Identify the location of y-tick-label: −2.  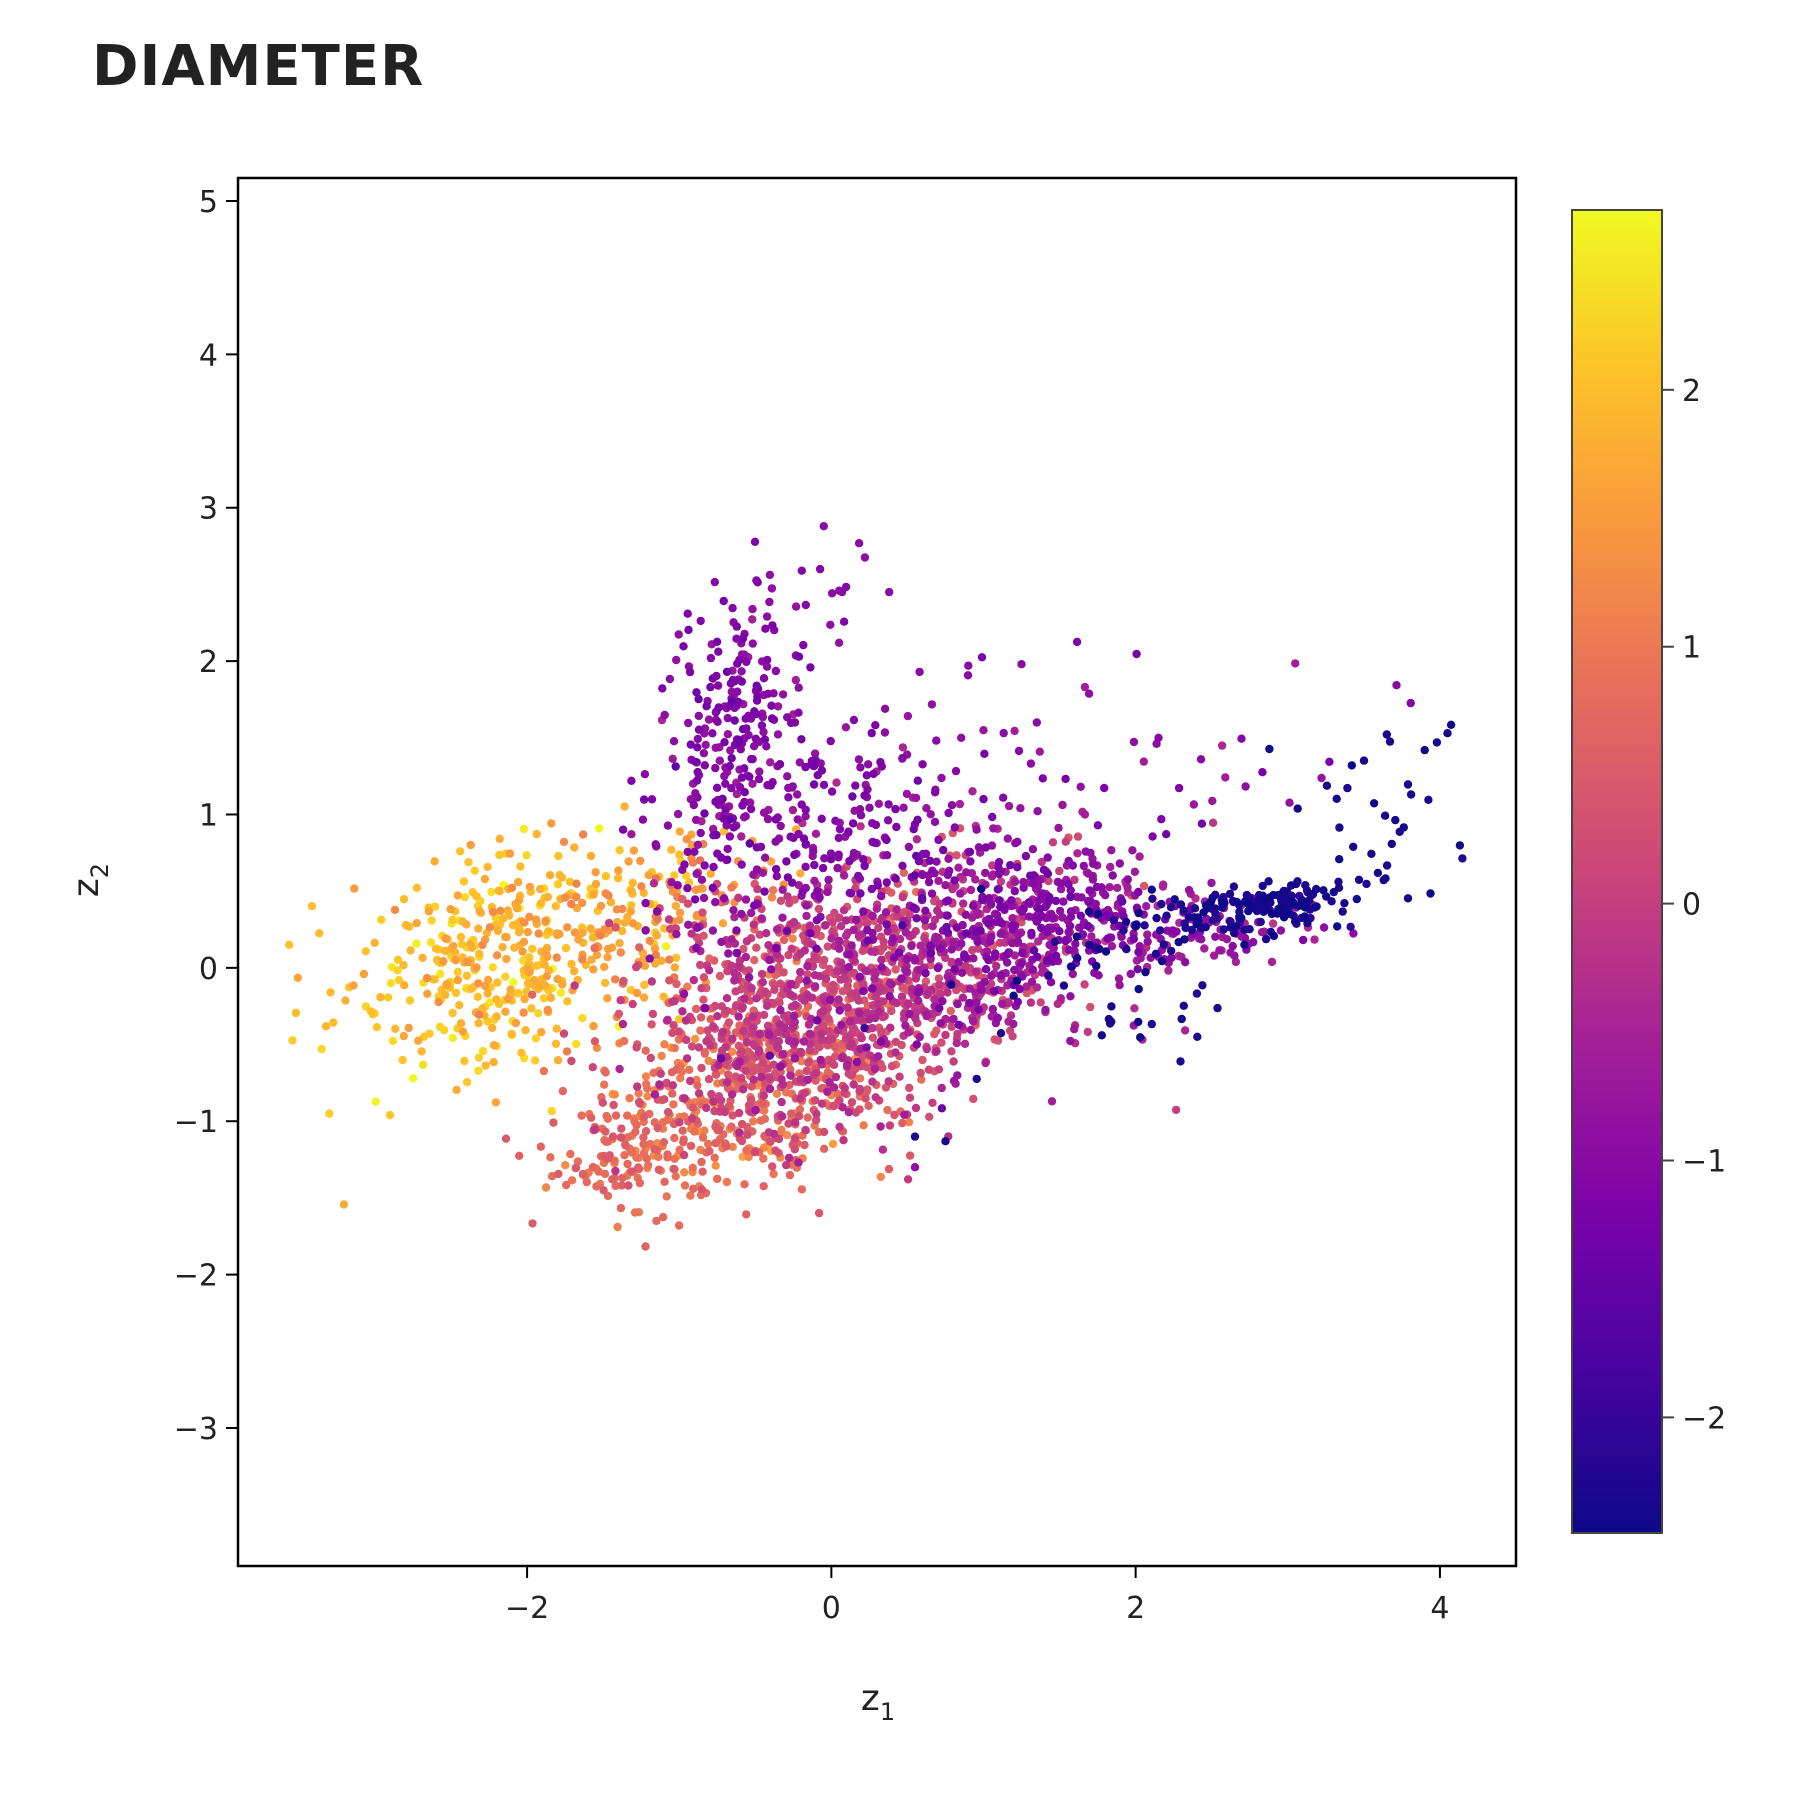
(196, 1276).